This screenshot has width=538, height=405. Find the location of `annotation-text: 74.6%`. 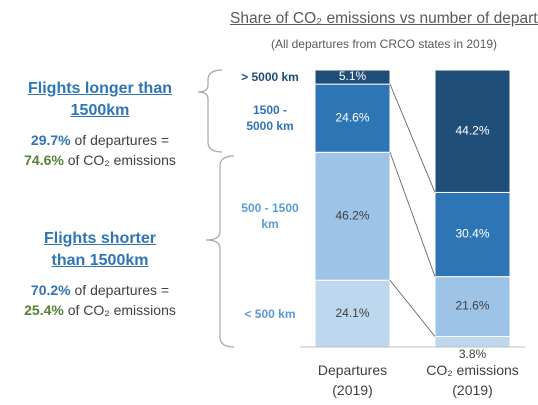

annotation-text: 74.6% is located at coordinates (44, 160).